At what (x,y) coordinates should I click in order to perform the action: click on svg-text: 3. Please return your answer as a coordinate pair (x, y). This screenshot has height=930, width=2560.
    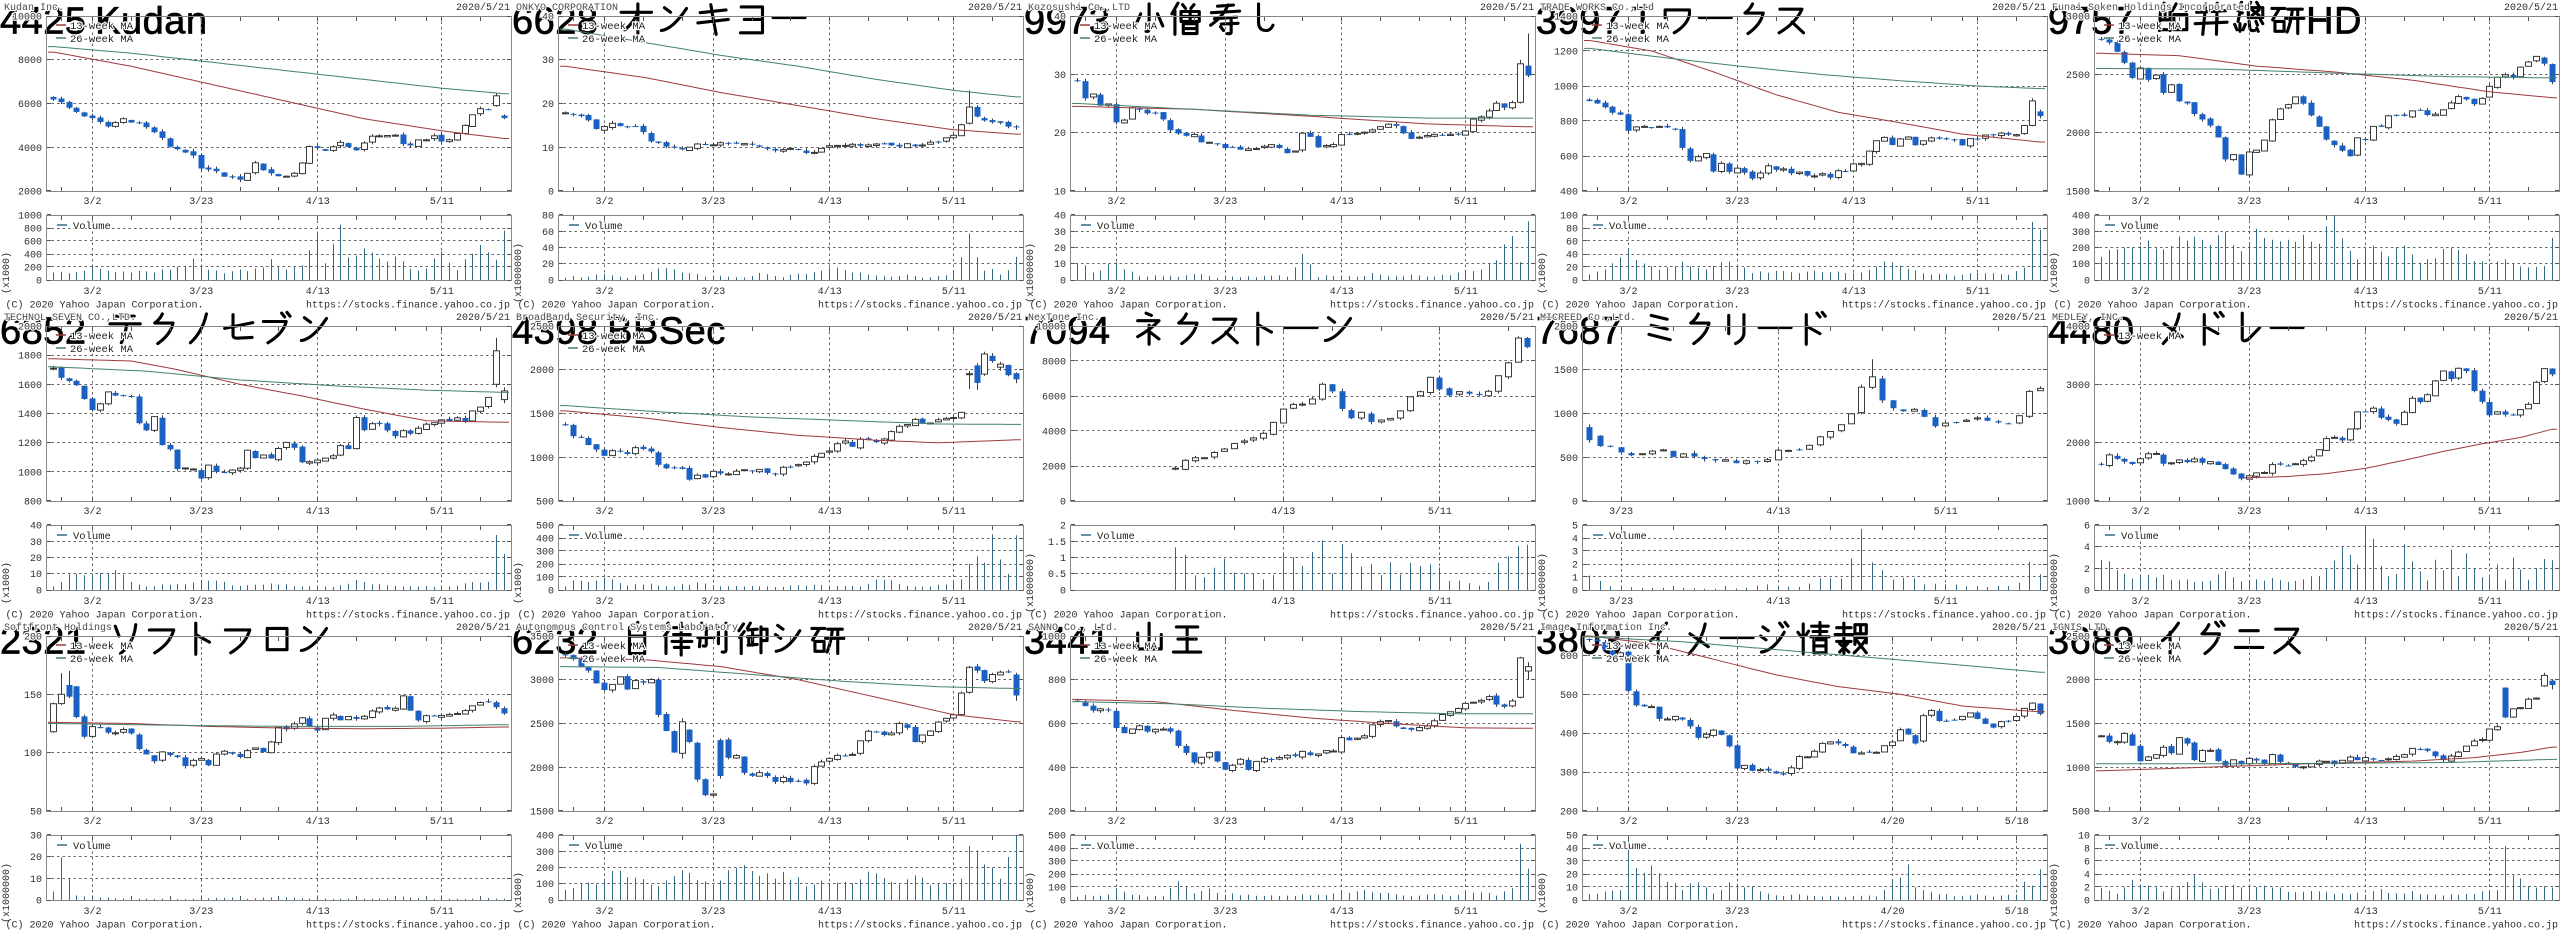
    Looking at the image, I should click on (1575, 553).